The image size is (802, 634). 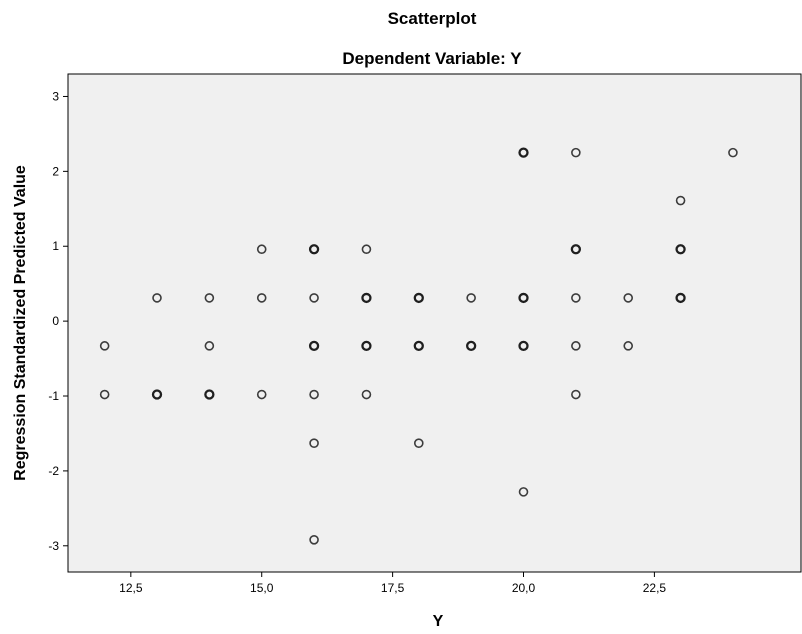 What do you see at coordinates (55, 96) in the screenshot?
I see `y-tick-label: 3` at bounding box center [55, 96].